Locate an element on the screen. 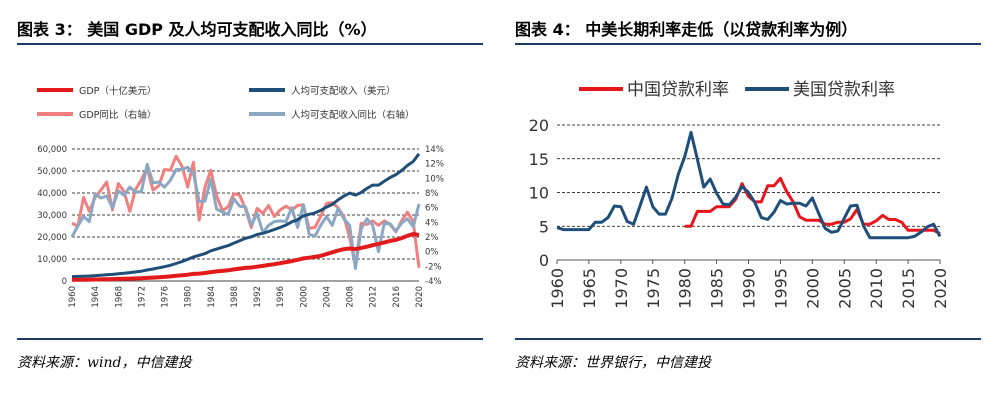  chart1-x-tick-label: 1980 is located at coordinates (189, 297).